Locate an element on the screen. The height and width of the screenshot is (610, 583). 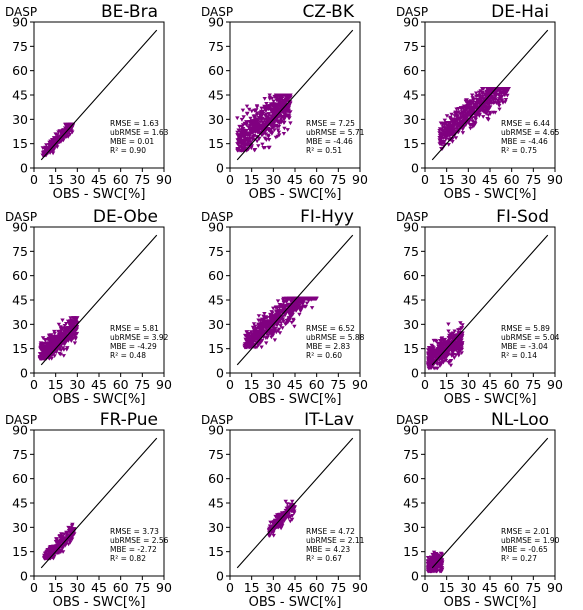
site-title: NL-Loo is located at coordinates (520, 420).